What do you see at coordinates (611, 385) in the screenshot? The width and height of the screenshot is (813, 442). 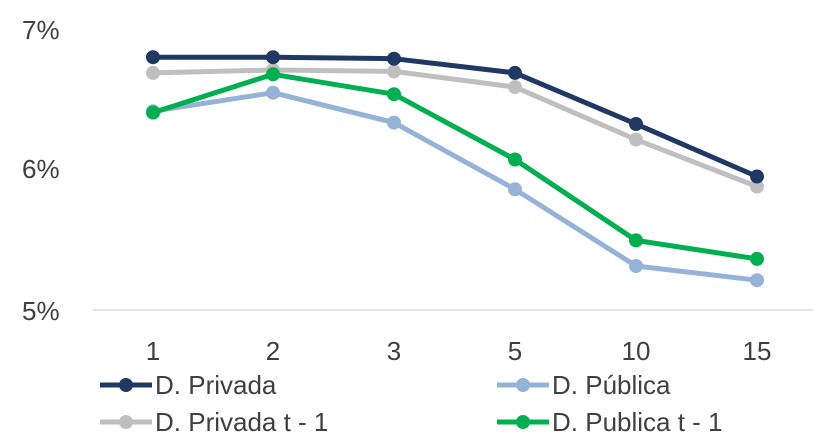 I see `legend-label: D. Pública` at bounding box center [611, 385].